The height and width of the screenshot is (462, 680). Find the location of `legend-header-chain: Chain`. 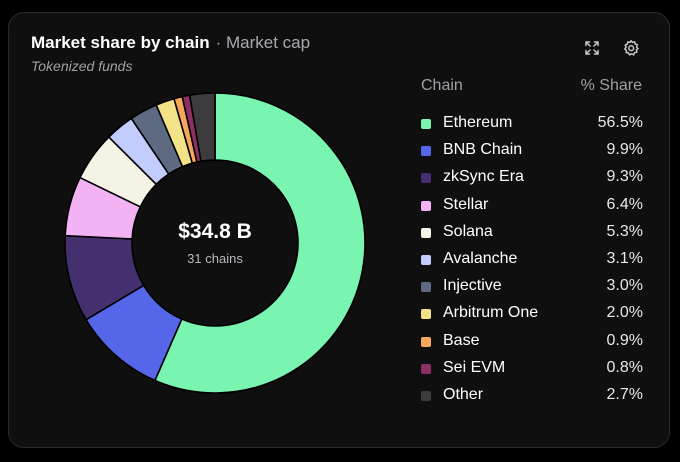

legend-header-chain: Chain is located at coordinates (442, 85).